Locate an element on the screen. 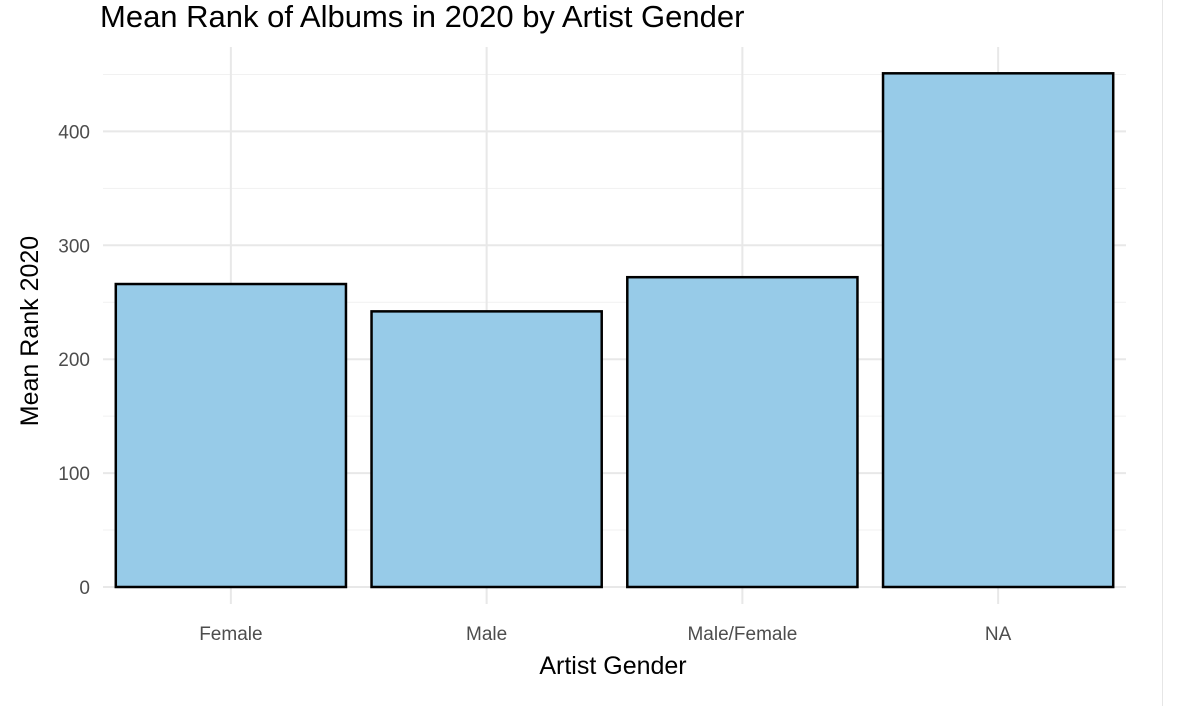  x-tick-label: Male/Female is located at coordinates (742, 634).